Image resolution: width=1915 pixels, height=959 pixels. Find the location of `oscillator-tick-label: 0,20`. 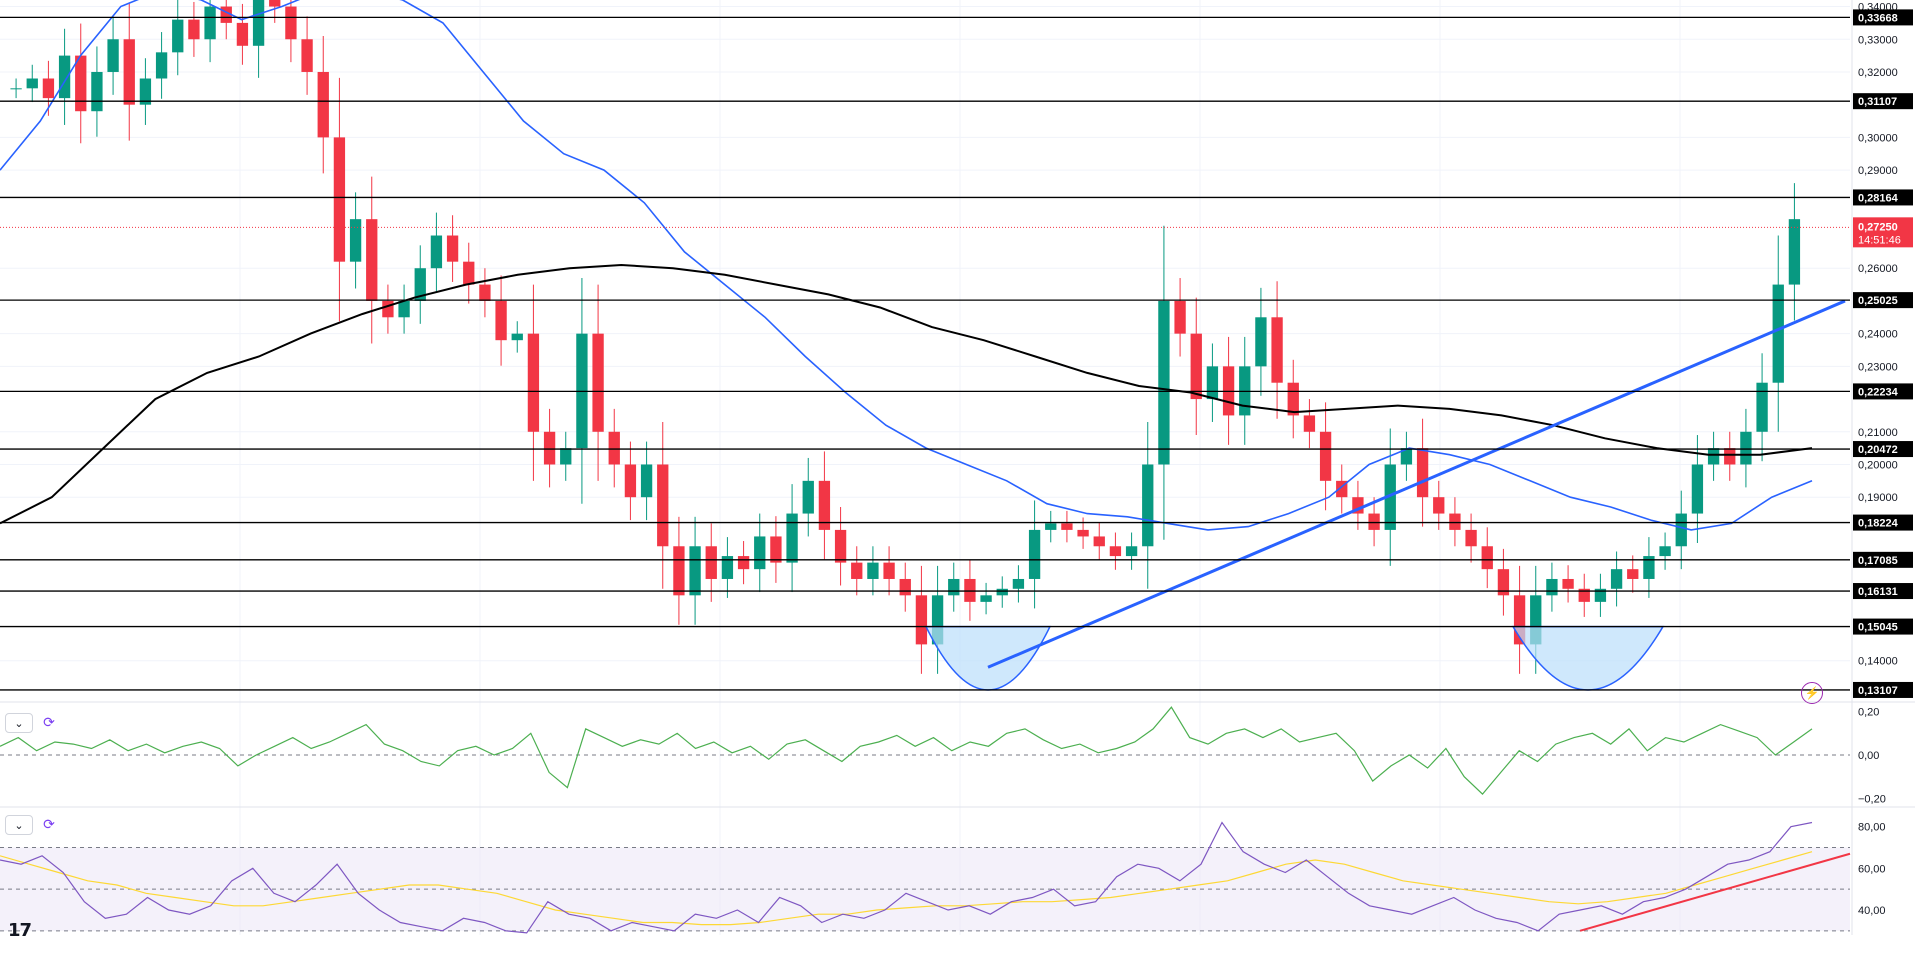

oscillator-tick-label: 0,20 is located at coordinates (1868, 713).